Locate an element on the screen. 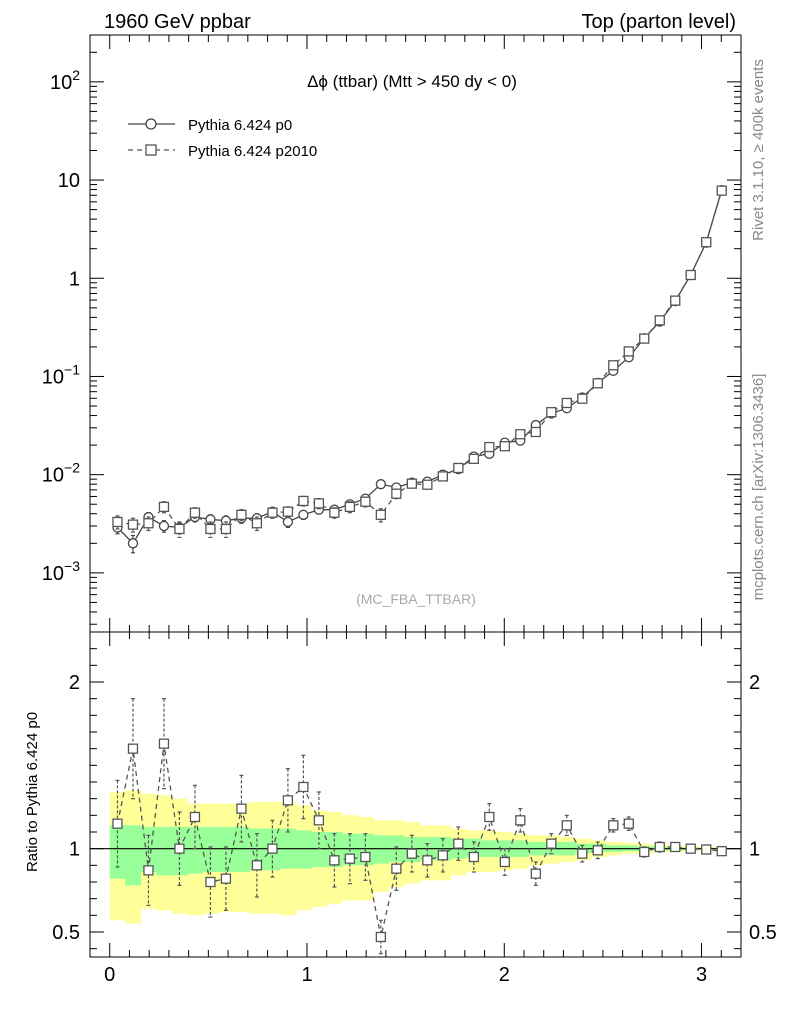  main-y-tick-label: 1 is located at coordinates (74, 279).